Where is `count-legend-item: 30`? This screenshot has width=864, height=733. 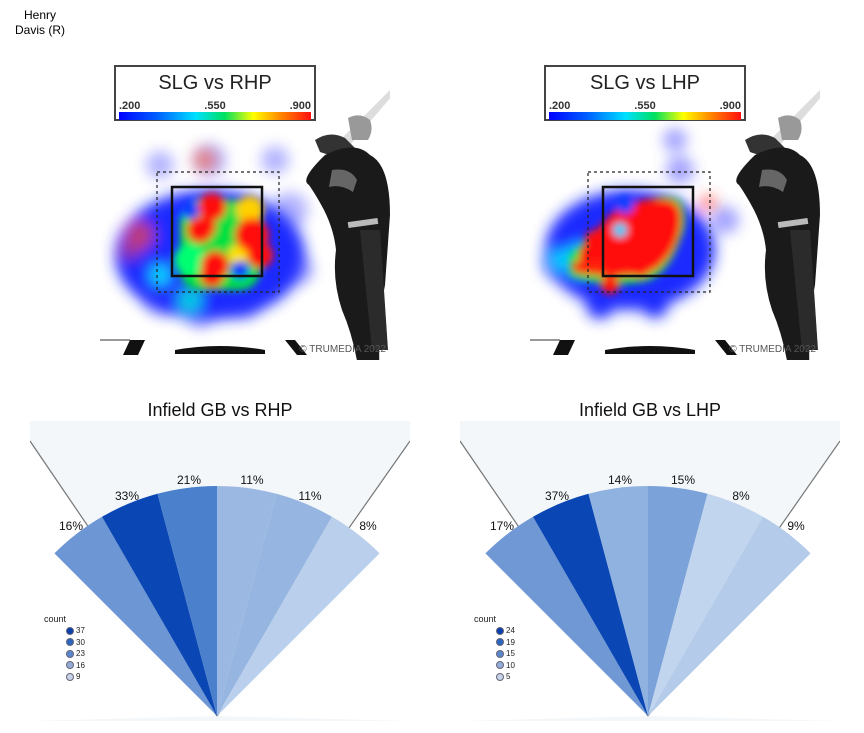
count-legend-item: 30 is located at coordinates (64, 643).